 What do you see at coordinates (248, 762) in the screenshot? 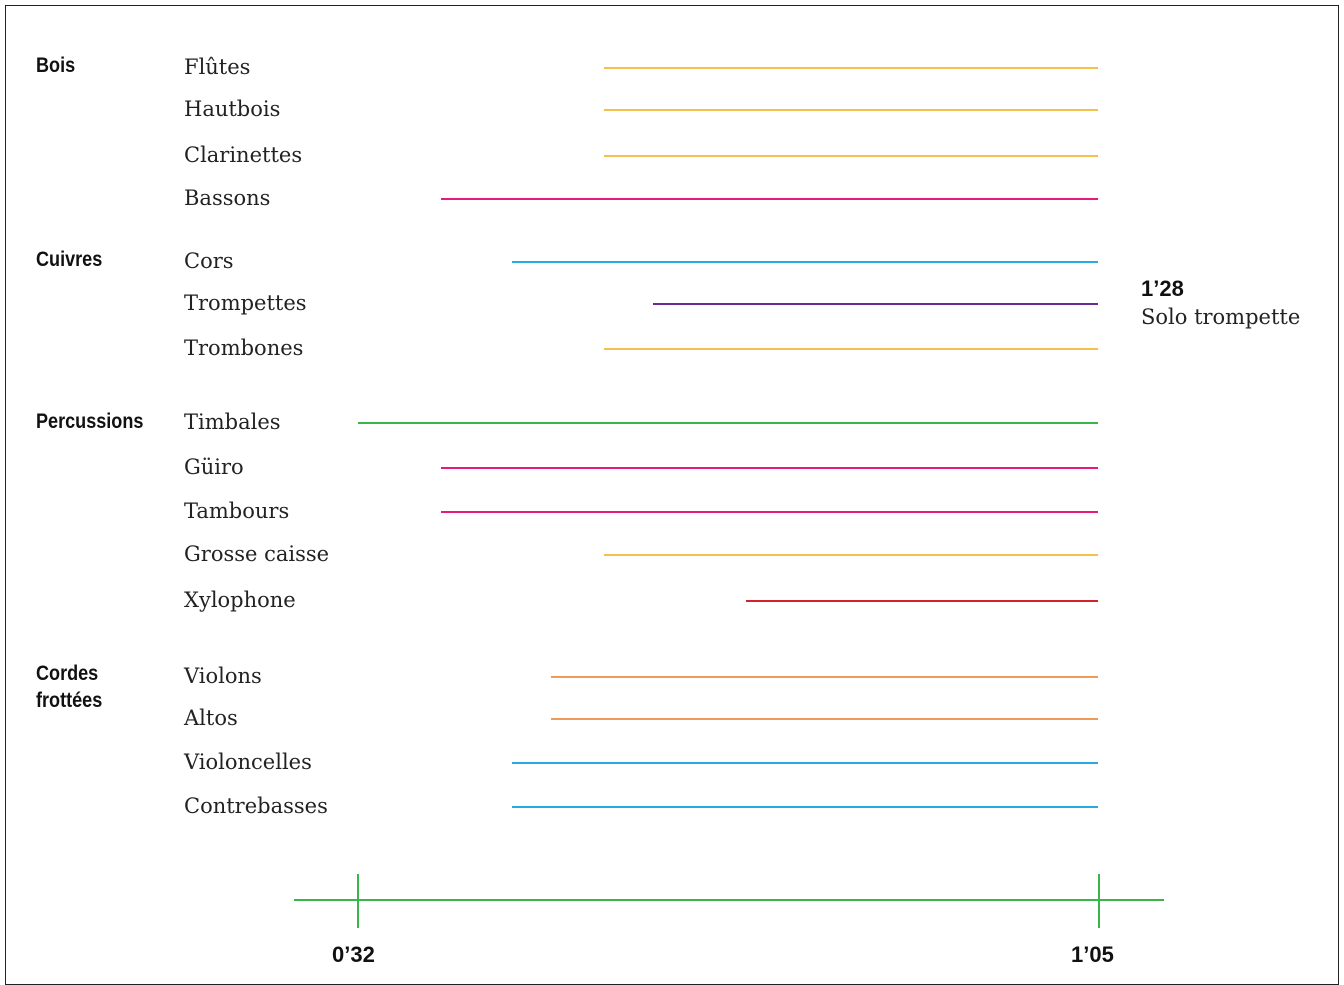
I see `instrument-label: Violoncelles` at bounding box center [248, 762].